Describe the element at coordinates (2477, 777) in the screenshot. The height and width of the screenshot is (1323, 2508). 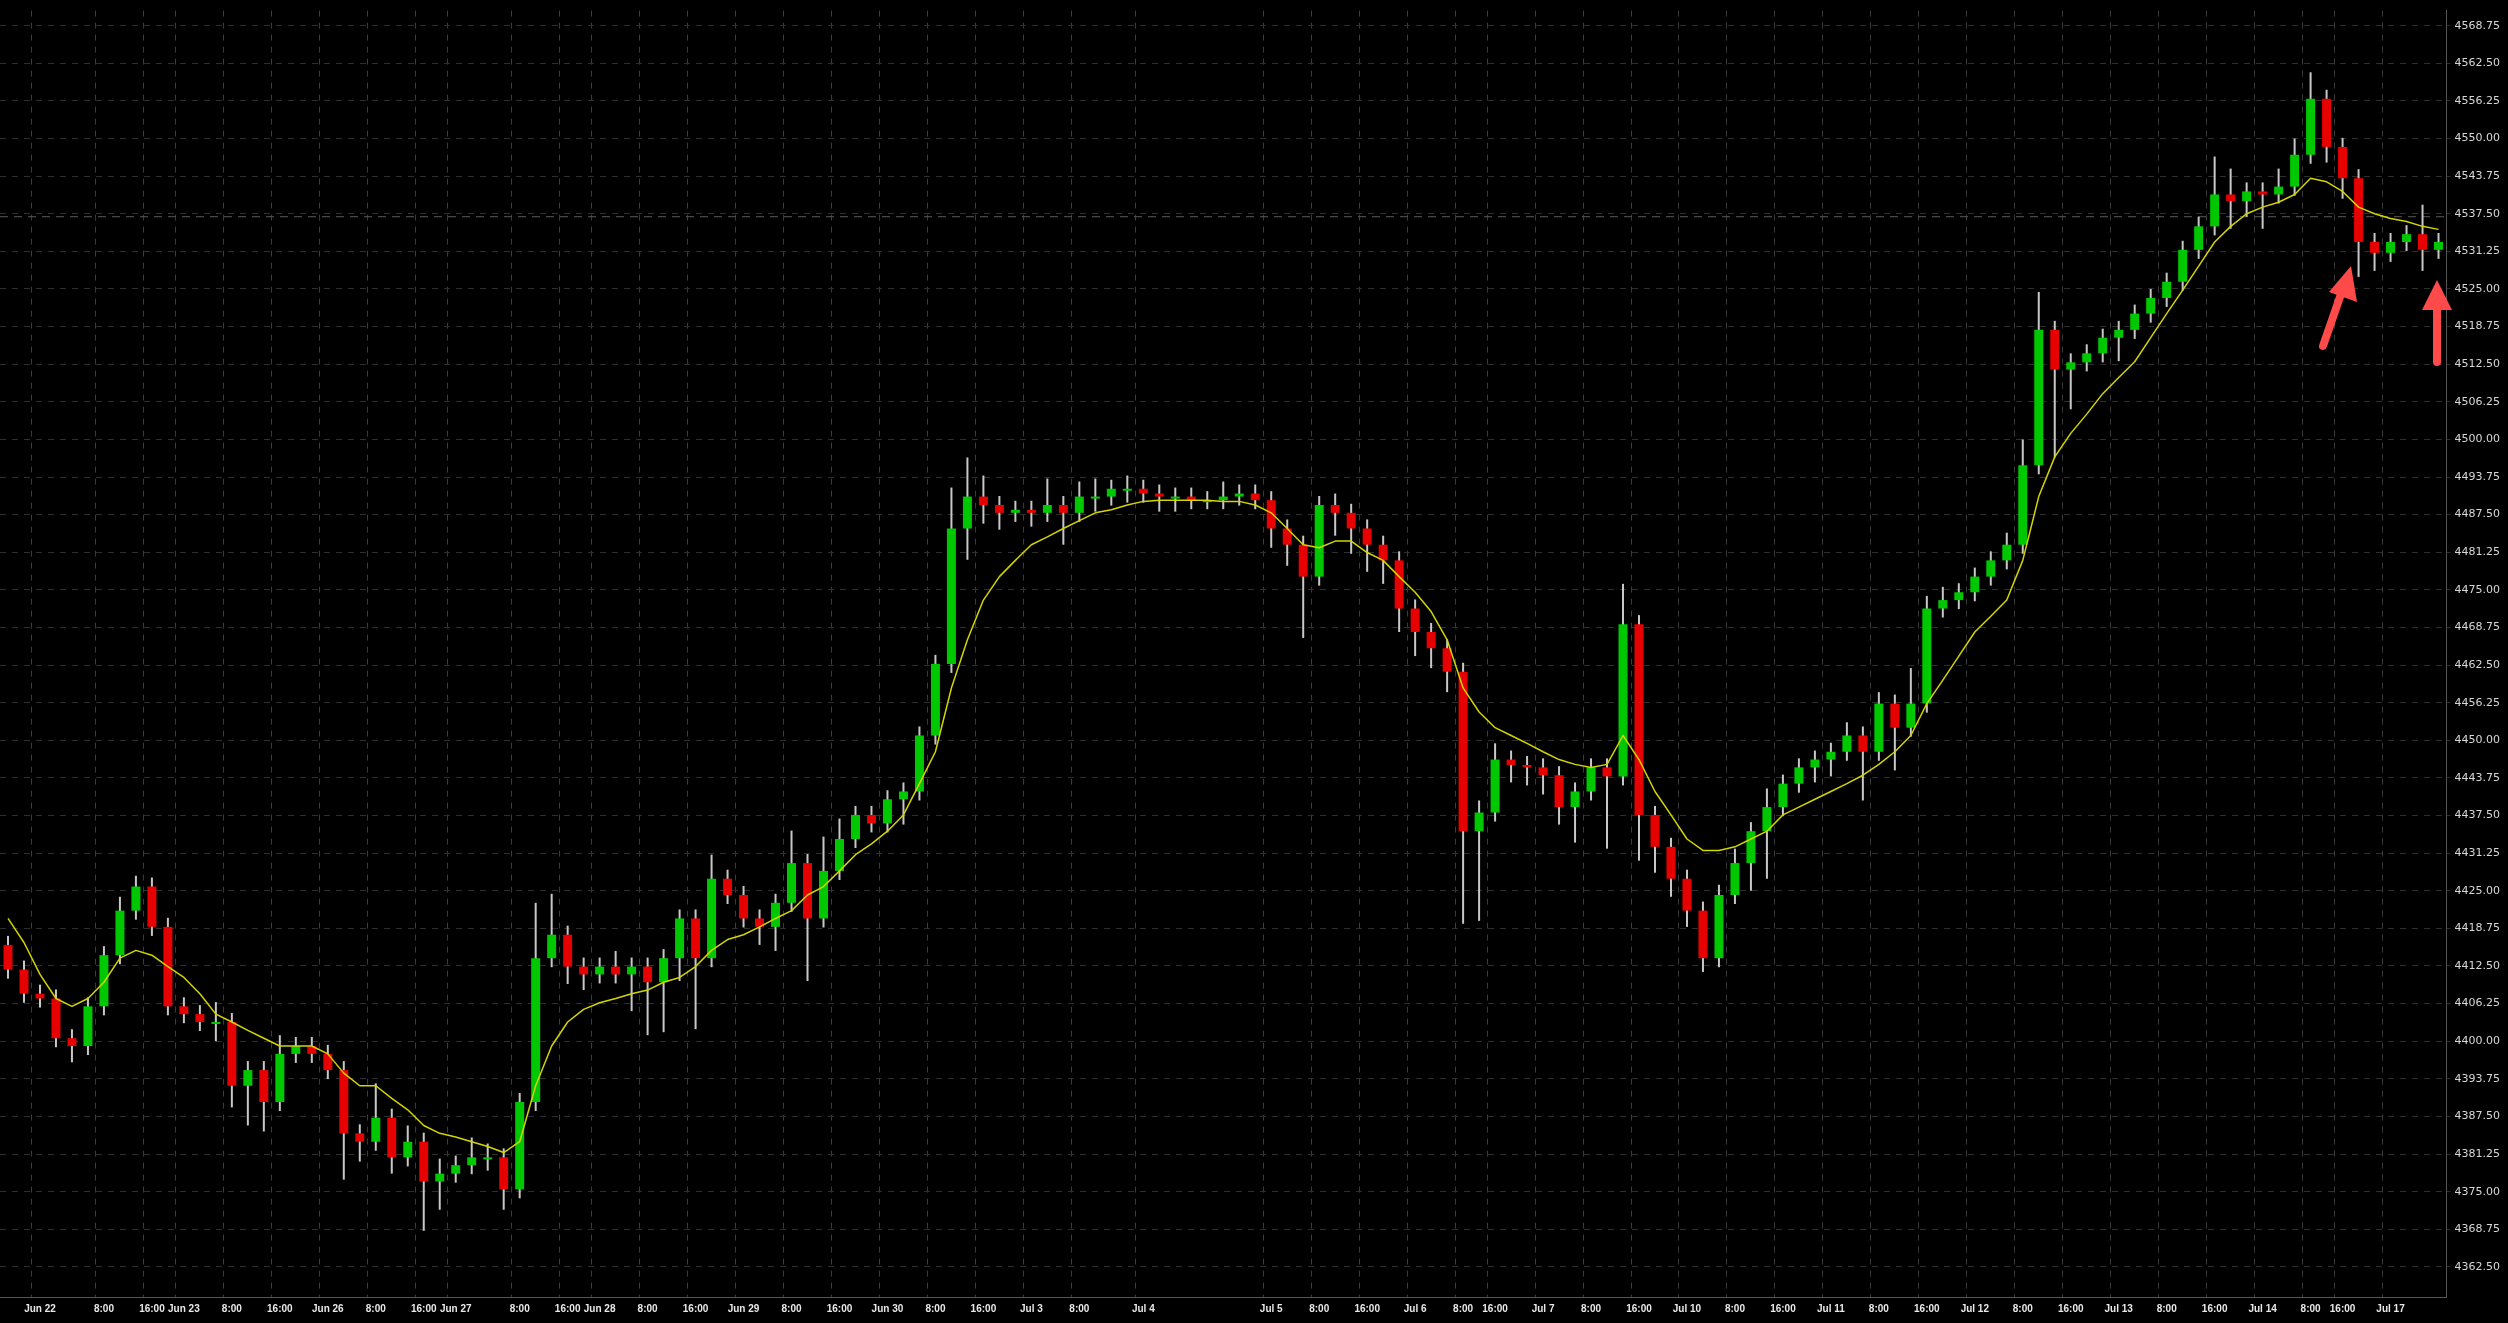
I see `y-tick-label: 4443.75` at that location.